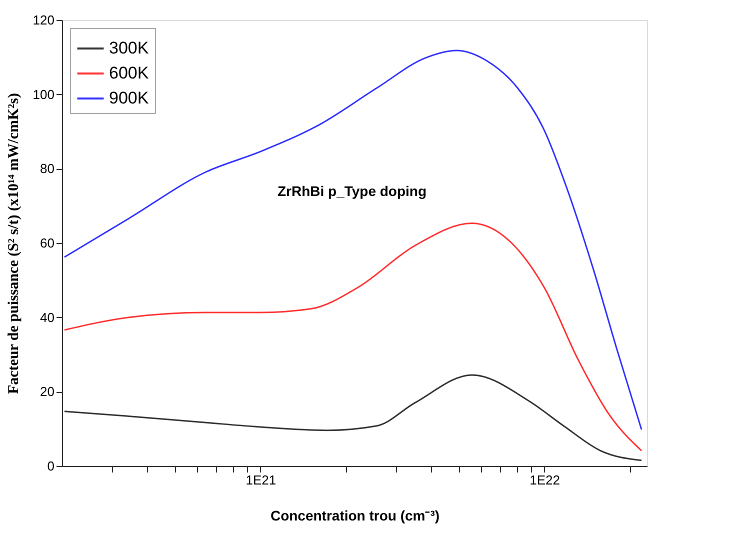 The width and height of the screenshot is (732, 555). I want to click on y-tick-label: 20, so click(47, 392).